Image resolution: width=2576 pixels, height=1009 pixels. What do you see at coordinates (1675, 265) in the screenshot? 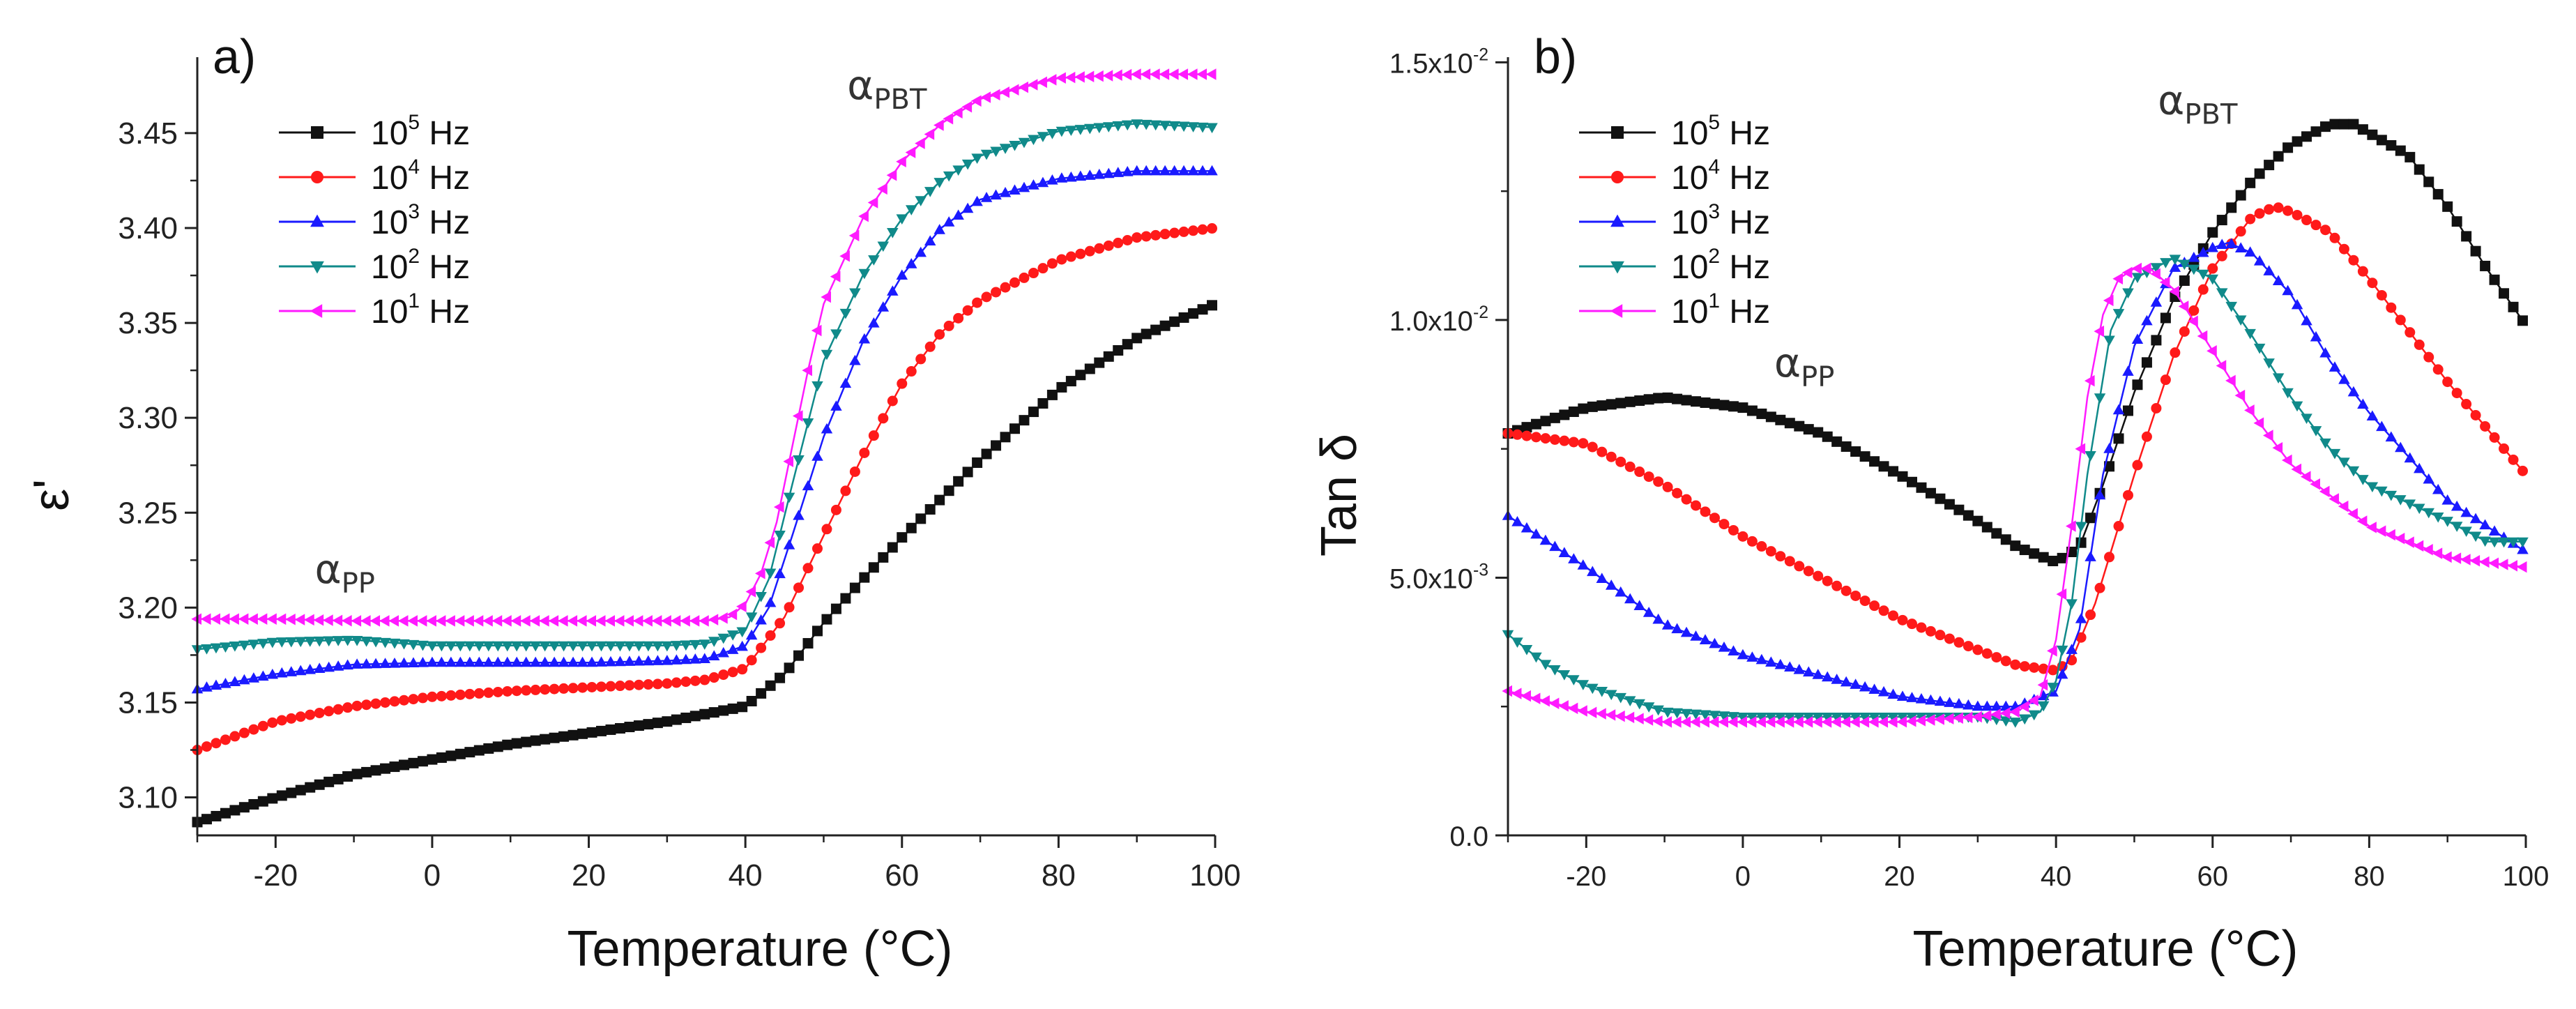
I see `panel-b-legend-entry: 102 Hz` at bounding box center [1675, 265].